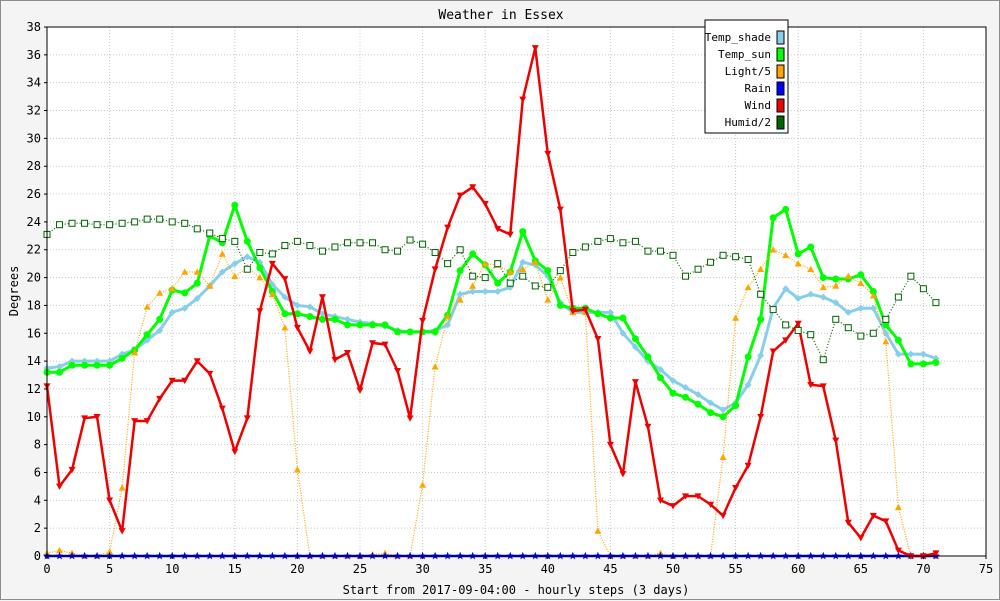  Describe the element at coordinates (610, 569) in the screenshot. I see `x-tick-label: 45` at that location.